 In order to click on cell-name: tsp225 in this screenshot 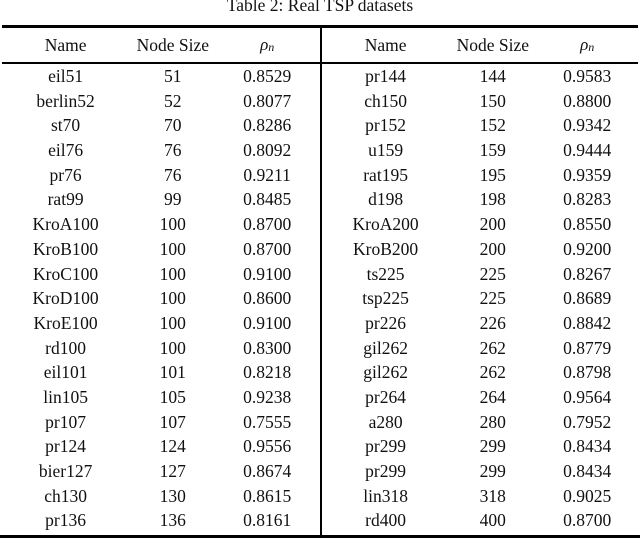, I will do `click(385, 298)`.